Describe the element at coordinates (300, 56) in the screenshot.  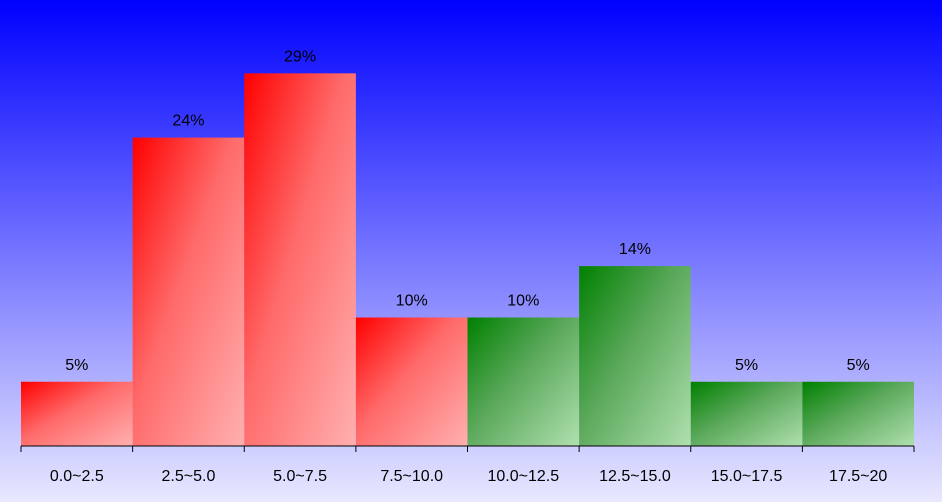
I see `data-label: 29%` at that location.